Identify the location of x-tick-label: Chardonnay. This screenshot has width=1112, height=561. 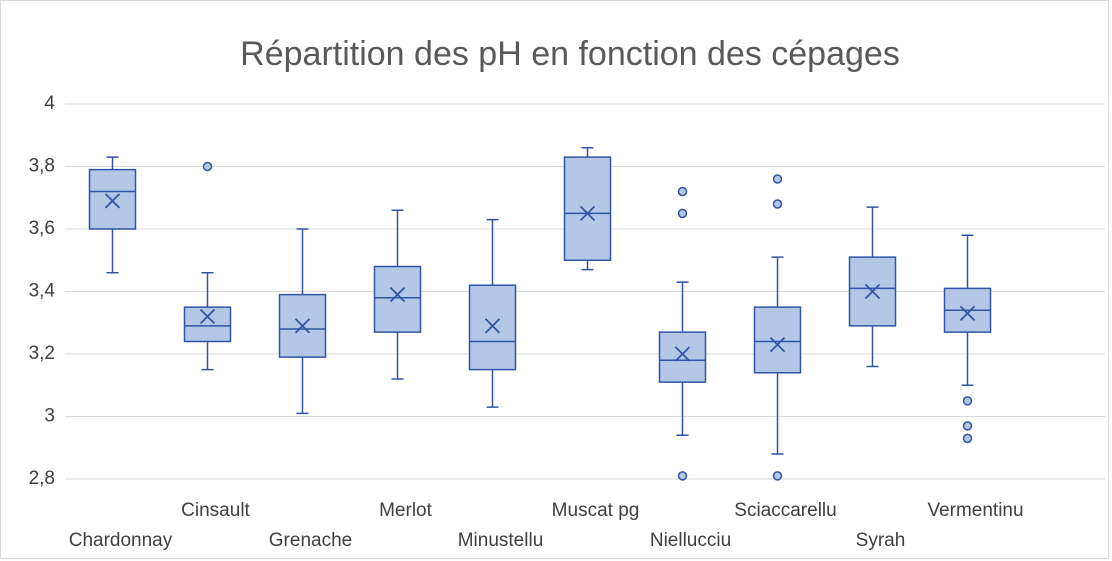
(121, 540).